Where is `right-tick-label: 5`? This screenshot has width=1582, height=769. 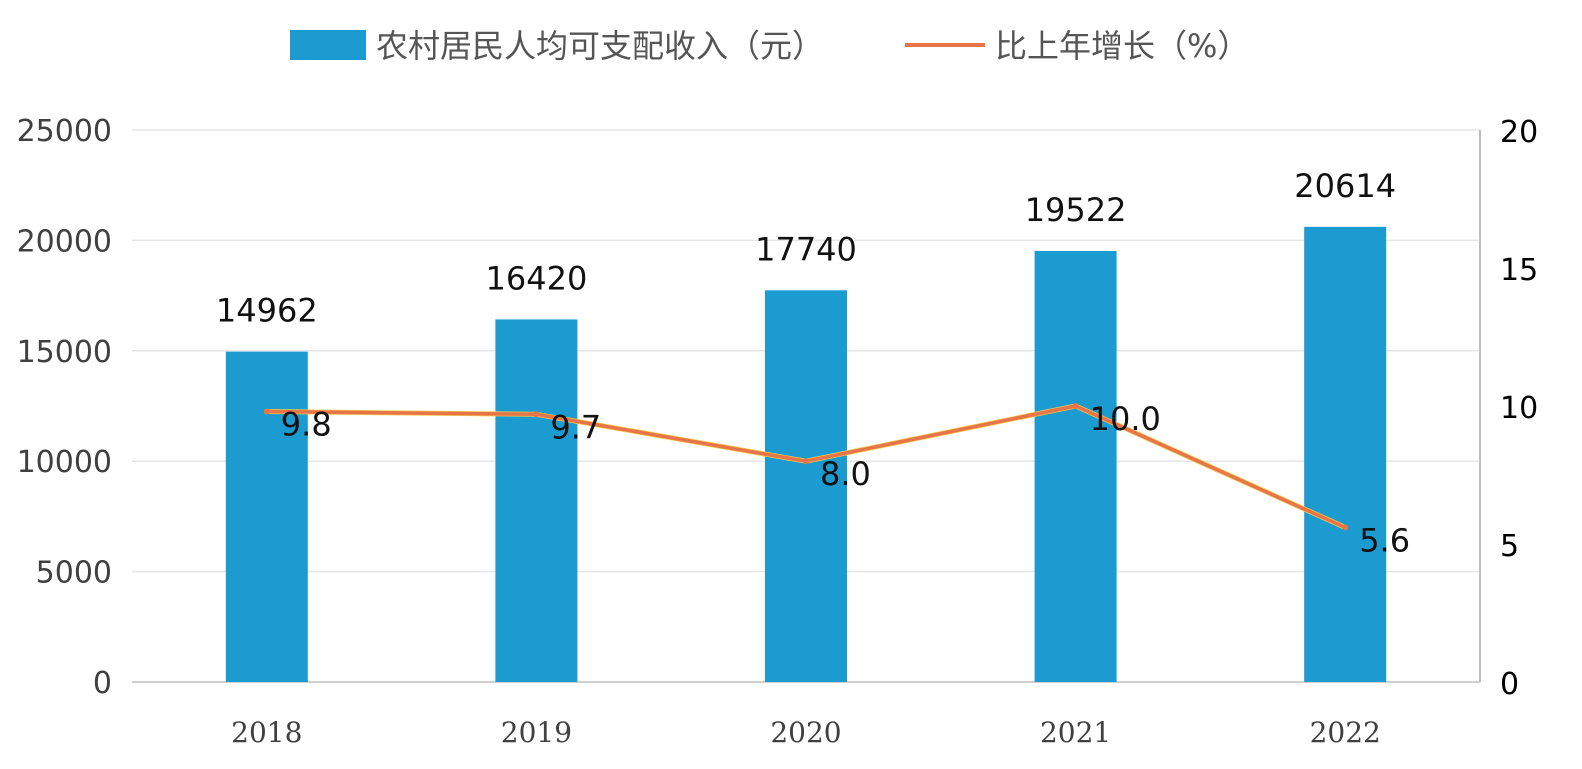
right-tick-label: 5 is located at coordinates (1509, 546).